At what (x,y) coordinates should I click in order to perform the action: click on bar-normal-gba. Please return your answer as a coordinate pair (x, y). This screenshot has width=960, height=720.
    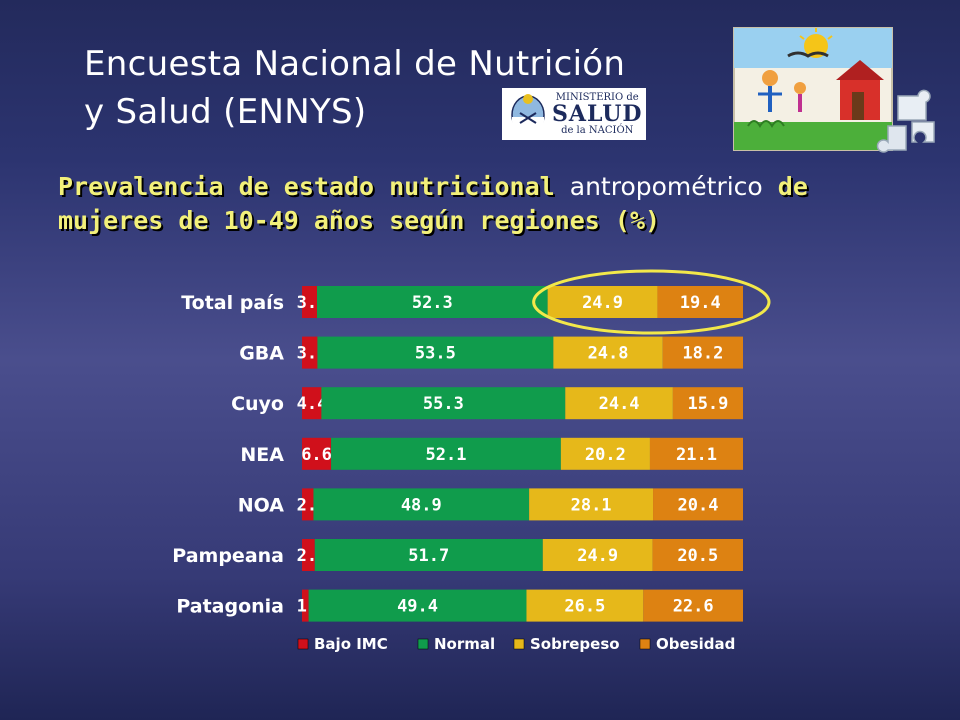
    Looking at the image, I should click on (435, 352).